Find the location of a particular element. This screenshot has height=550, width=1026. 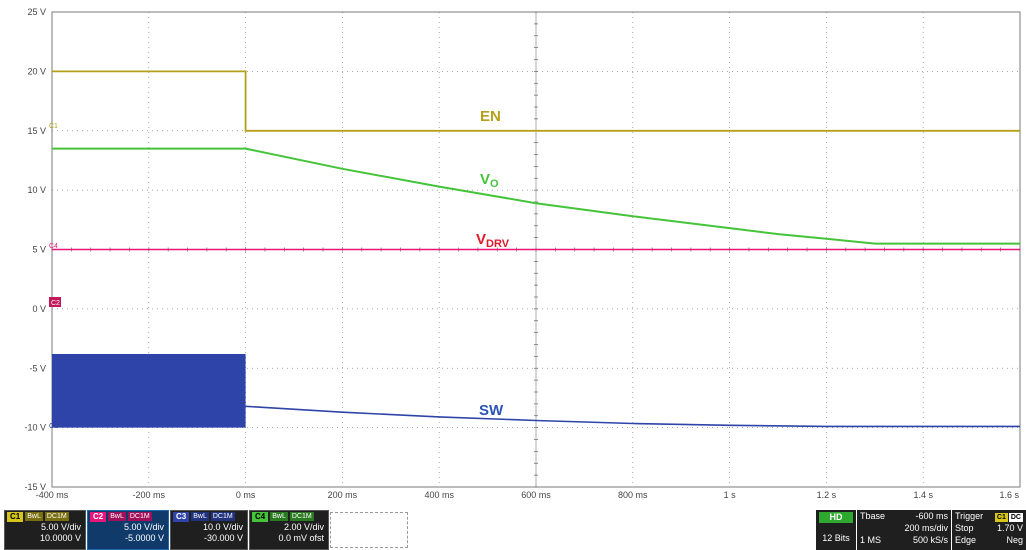

volts-per-div: 10.0 V/div is located at coordinates (222, 527).